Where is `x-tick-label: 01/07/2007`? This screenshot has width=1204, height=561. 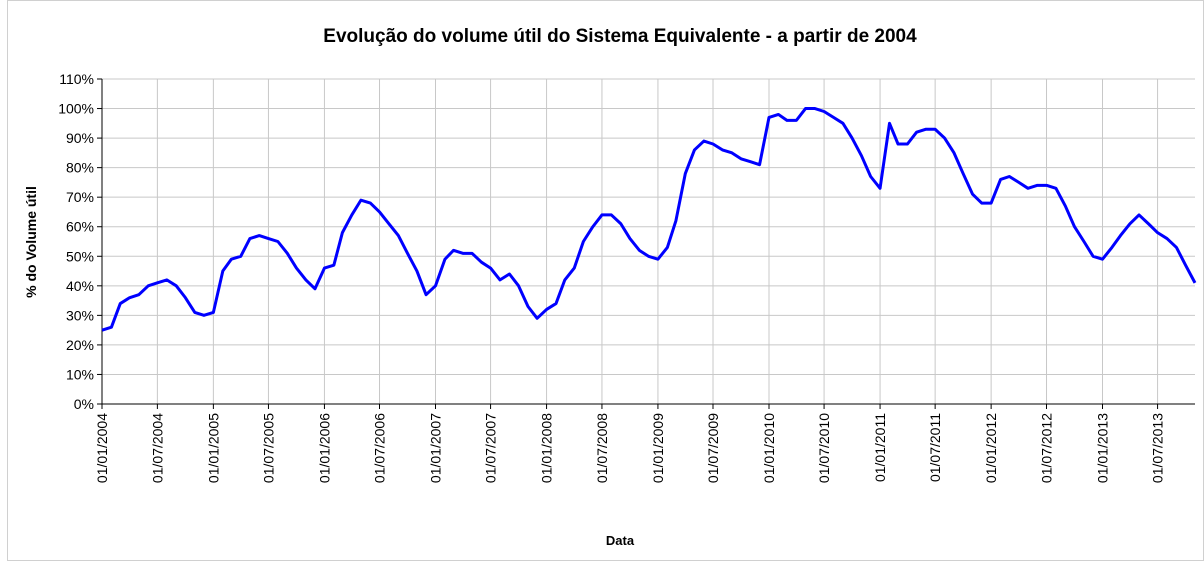
x-tick-label: 01/07/2007 is located at coordinates (491, 448).